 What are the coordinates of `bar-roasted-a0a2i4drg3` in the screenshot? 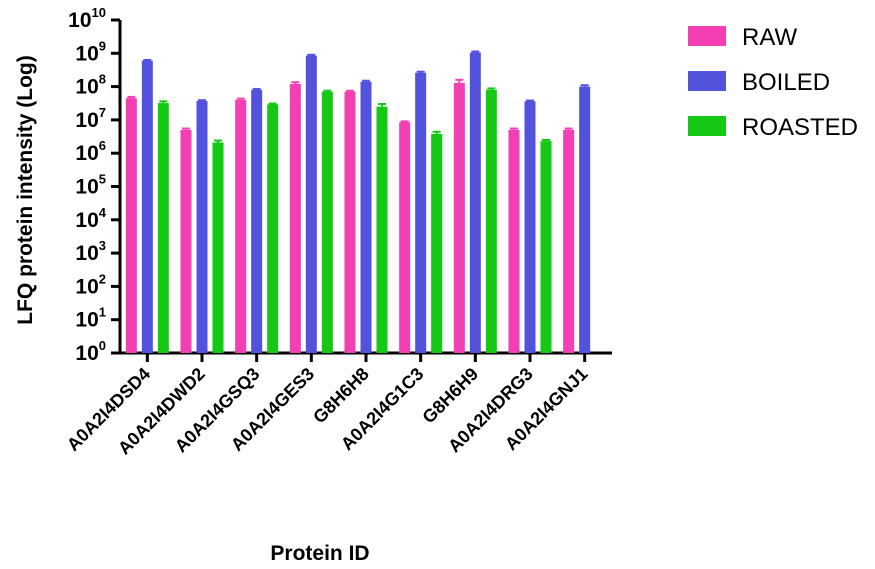 It's located at (546, 247).